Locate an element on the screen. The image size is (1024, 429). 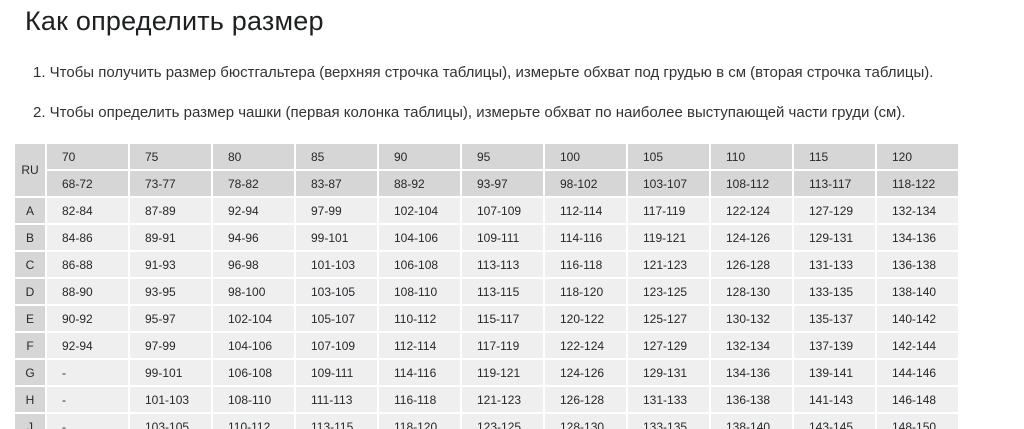
bust-range-cell: 143-145 is located at coordinates (834, 421).